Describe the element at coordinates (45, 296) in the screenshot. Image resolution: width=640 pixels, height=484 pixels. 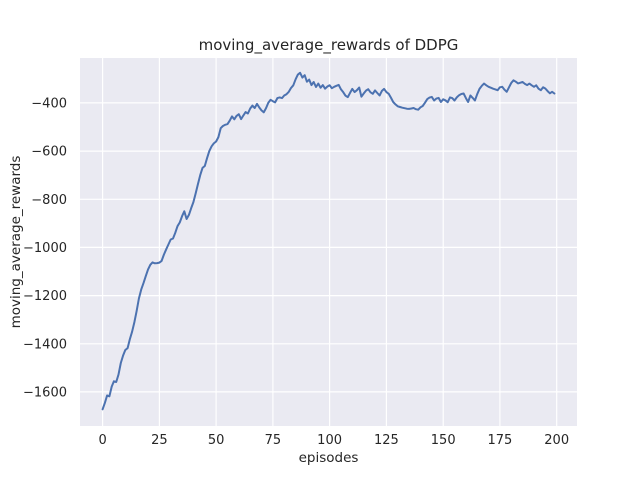
I see `y-tick-label: −1200` at that location.